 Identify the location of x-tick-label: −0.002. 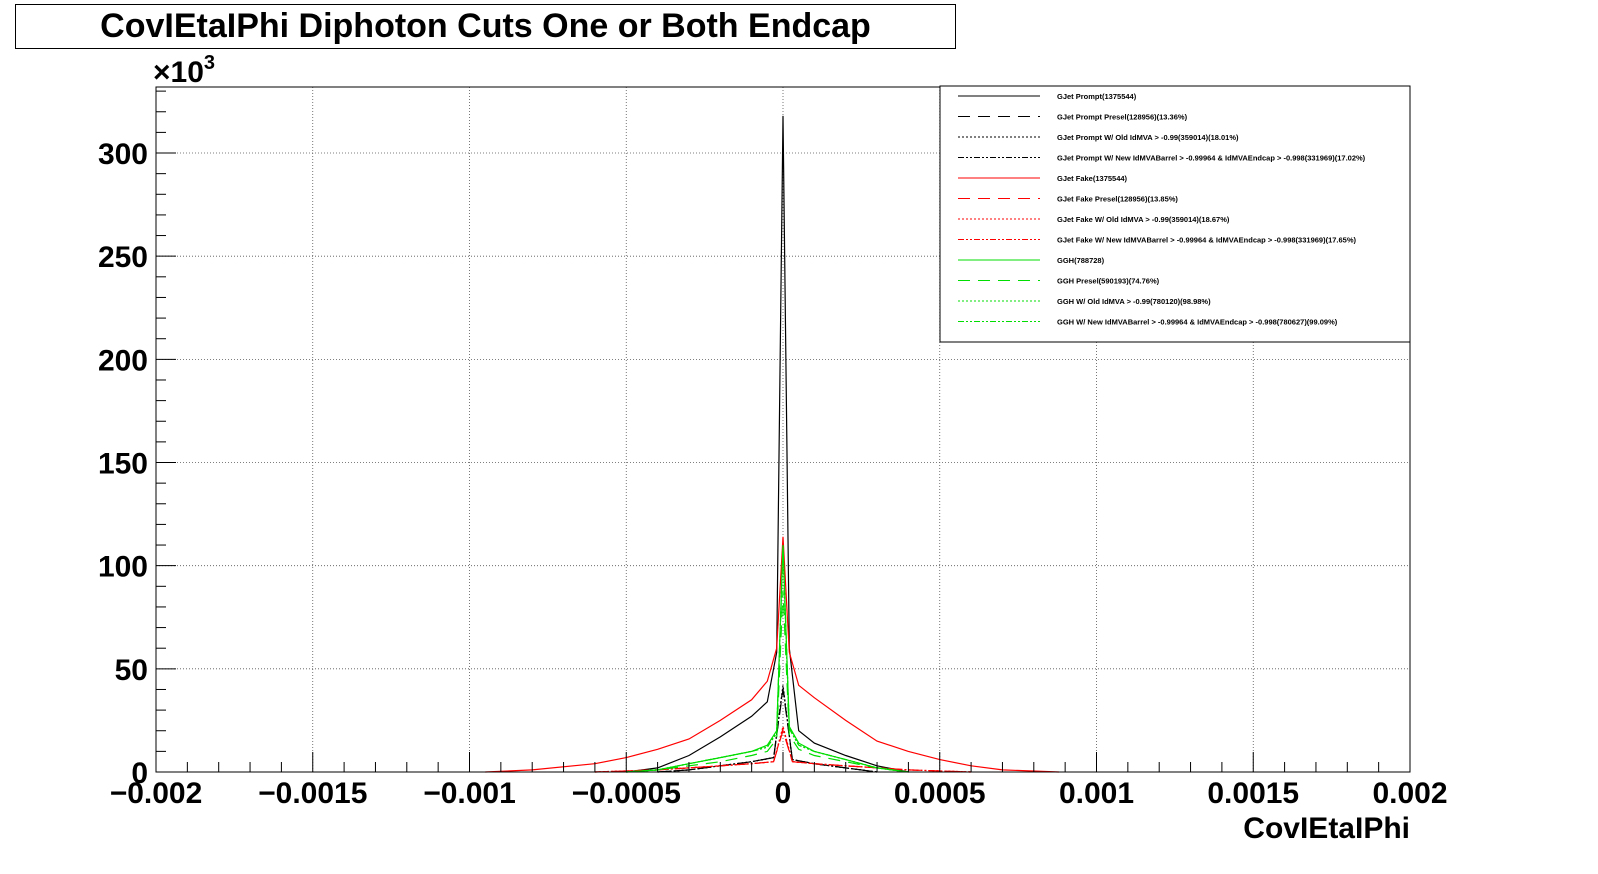
(156, 793).